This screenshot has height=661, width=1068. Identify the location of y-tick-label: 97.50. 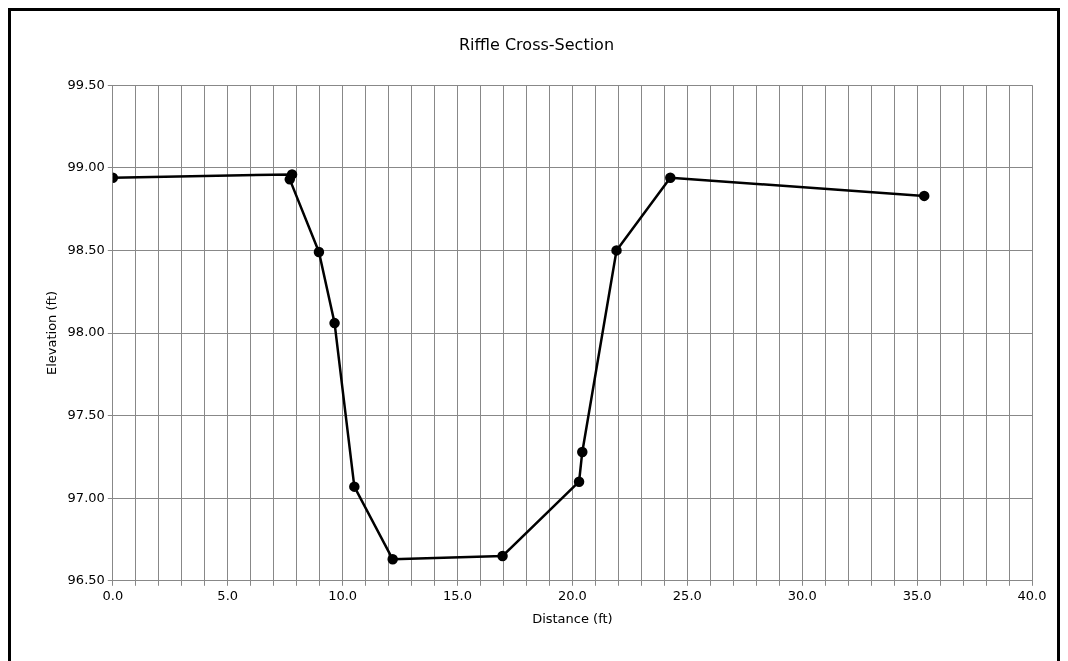
(86, 414).